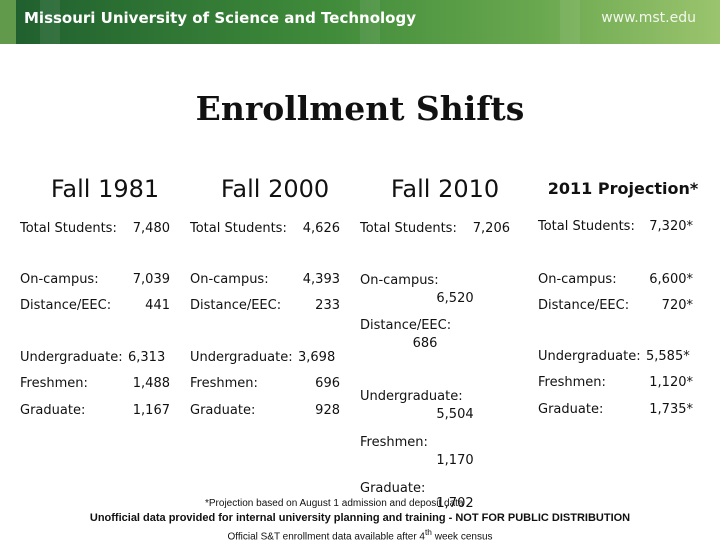 The width and height of the screenshot is (720, 542). Describe the element at coordinates (623, 188) in the screenshot. I see `column-heading: 2011 Projection*` at that location.